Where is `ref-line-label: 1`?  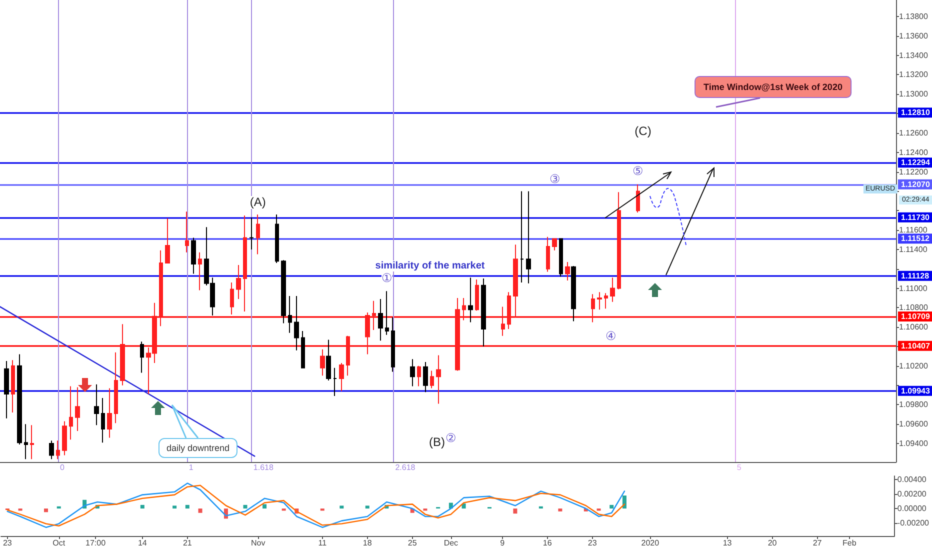
ref-line-label: 1 is located at coordinates (191, 468).